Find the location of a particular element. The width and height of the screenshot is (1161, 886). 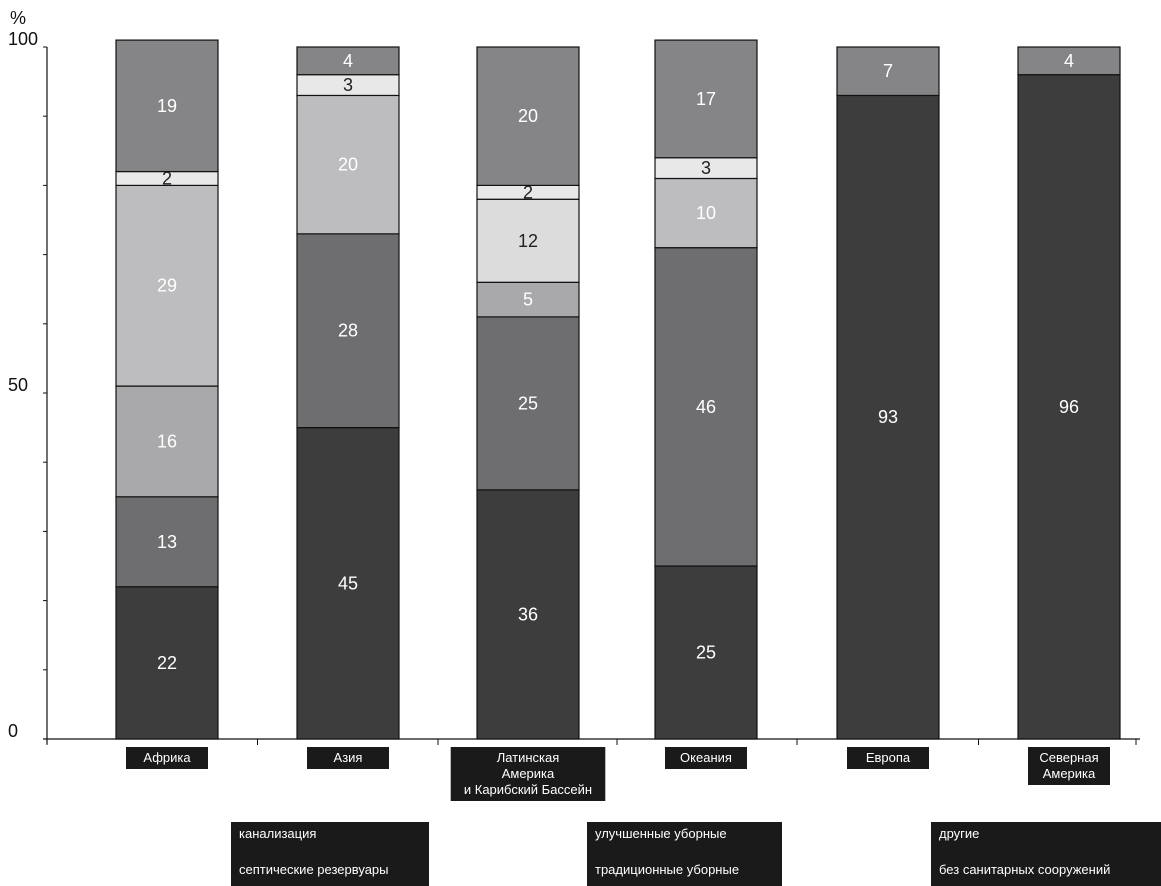

legend-block: улучшенные уборные традиционные уборные is located at coordinates (684, 854).